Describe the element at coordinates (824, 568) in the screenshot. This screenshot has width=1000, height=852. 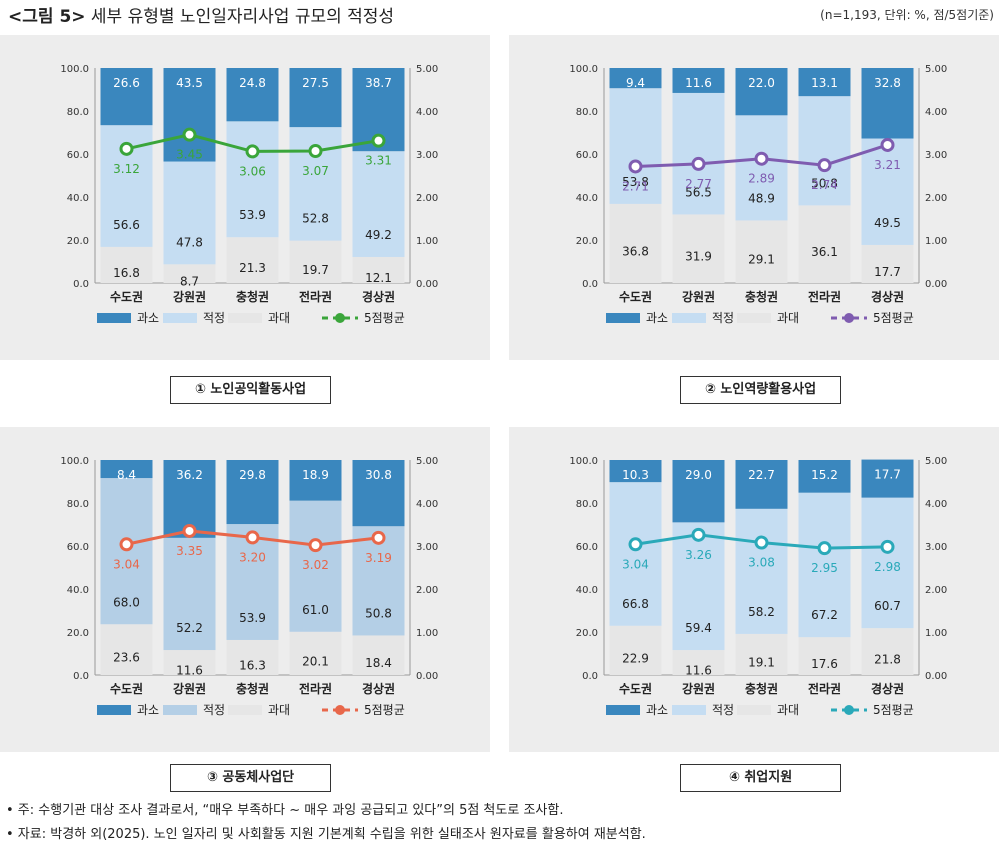
I see `avg-label: 2.95` at that location.